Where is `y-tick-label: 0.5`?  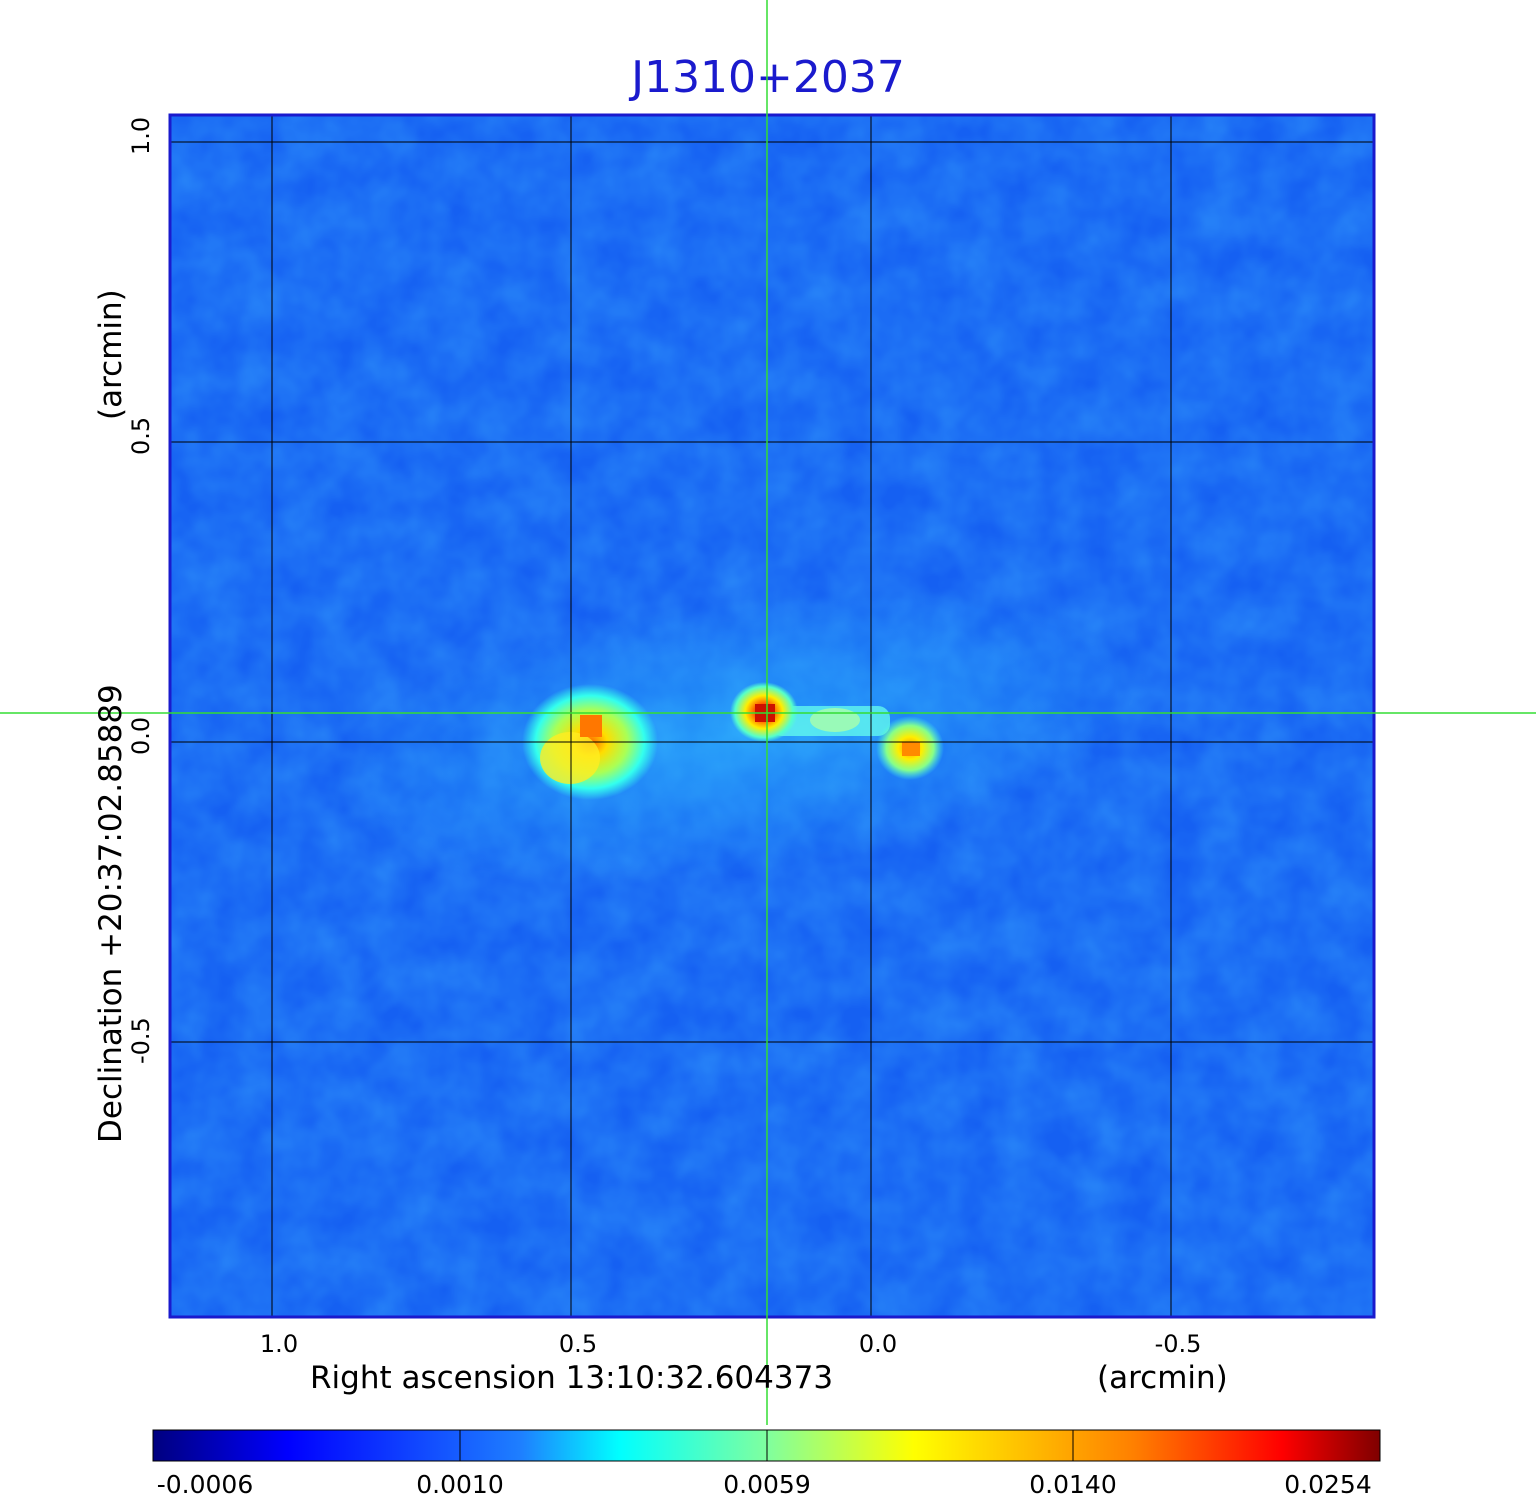 y-tick-label: 0.5 is located at coordinates (141, 435).